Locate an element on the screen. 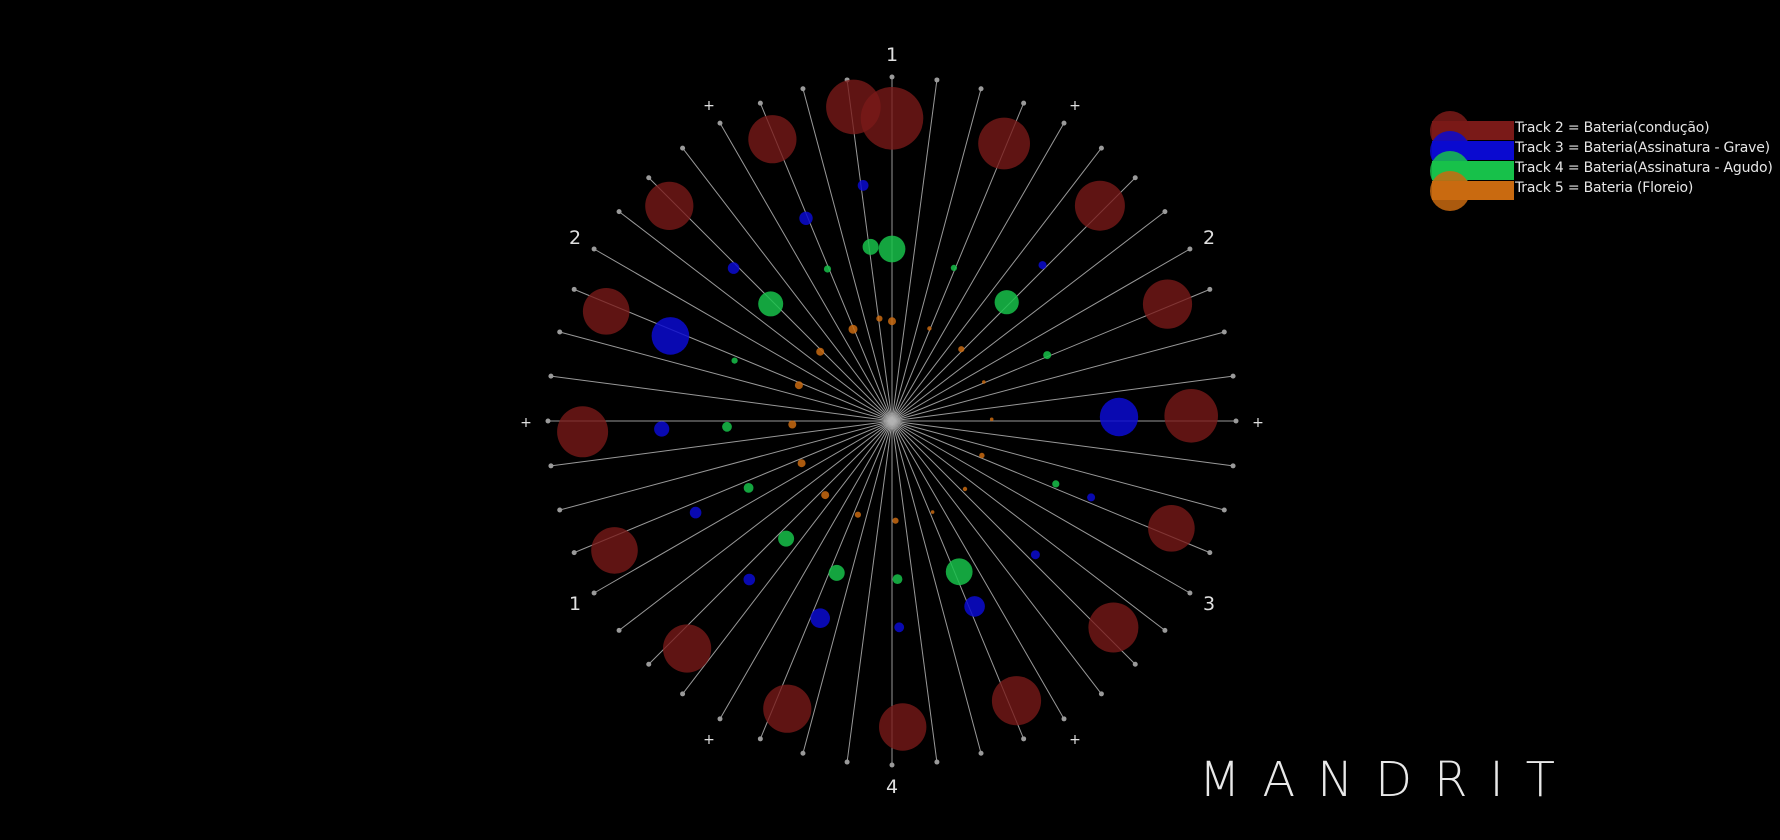 This screenshot has height=840, width=1780. legend-label: Track 2 = Bateria(condução) is located at coordinates (1612, 128).